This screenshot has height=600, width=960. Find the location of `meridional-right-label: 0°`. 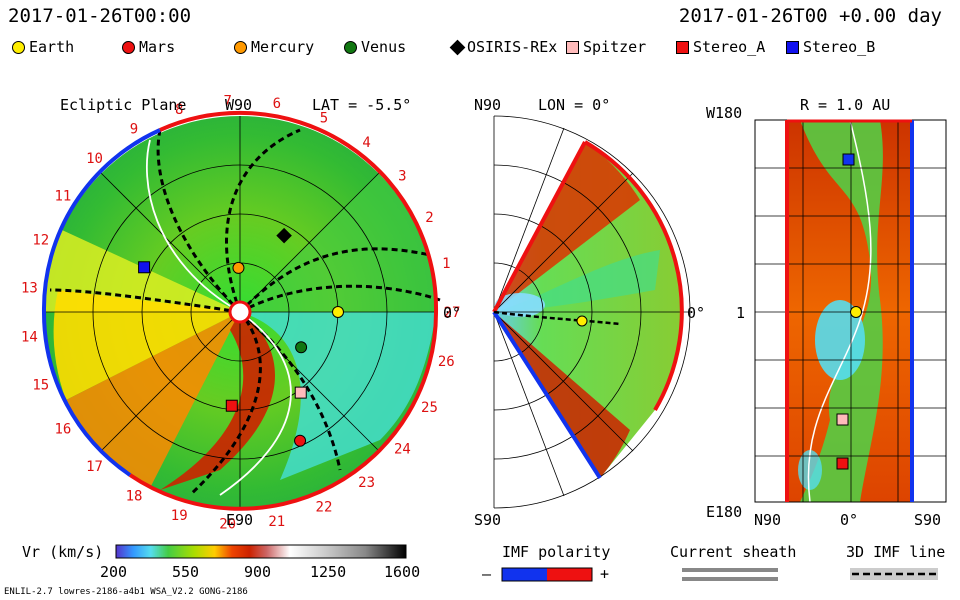

meridional-right-label: 0° is located at coordinates (696, 313).